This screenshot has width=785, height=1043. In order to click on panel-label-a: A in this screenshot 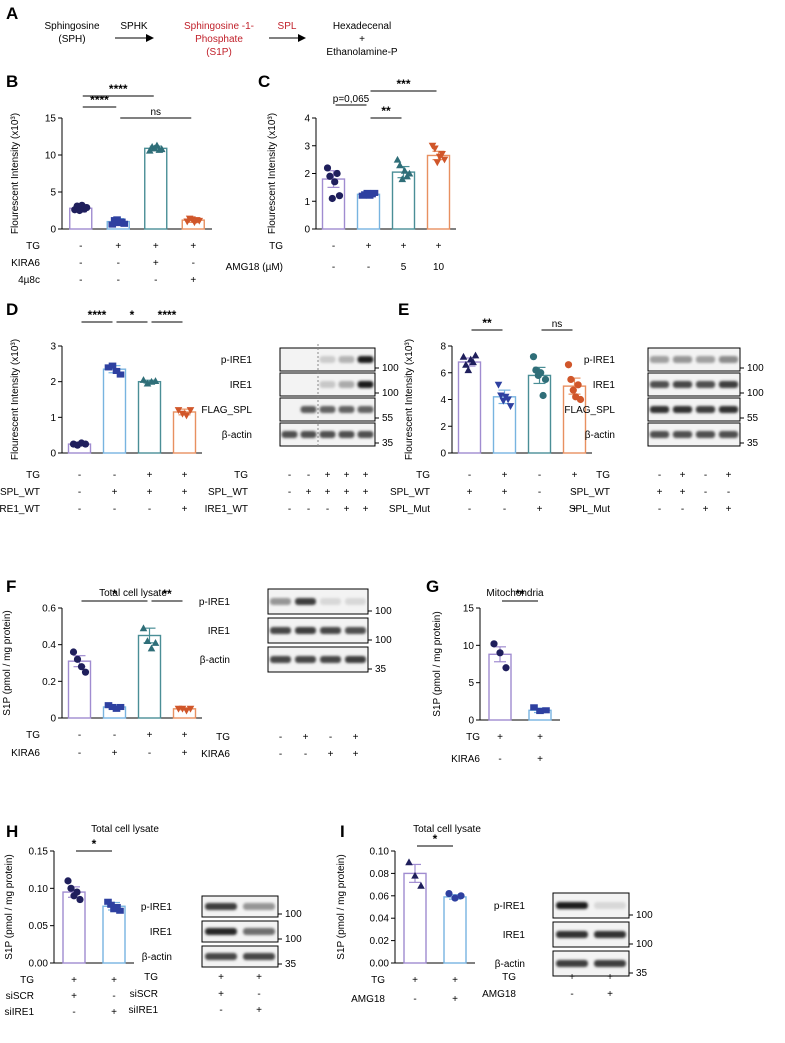, I will do `click(12, 13)`.